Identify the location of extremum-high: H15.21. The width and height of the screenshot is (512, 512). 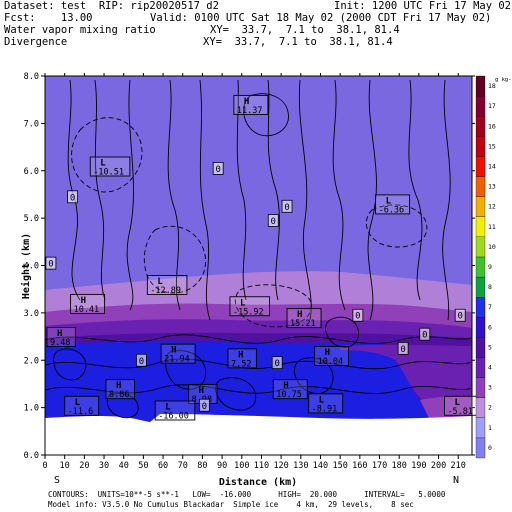
(304, 318).